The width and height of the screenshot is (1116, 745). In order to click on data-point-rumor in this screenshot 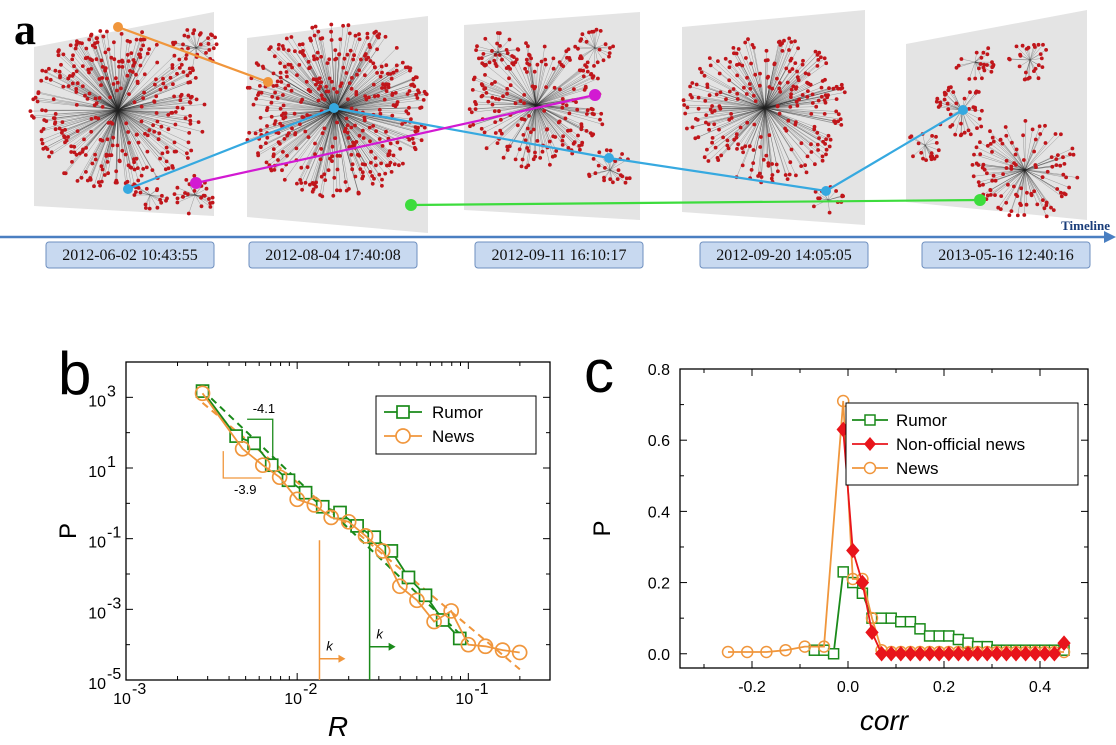, I will do `click(910, 621)`.